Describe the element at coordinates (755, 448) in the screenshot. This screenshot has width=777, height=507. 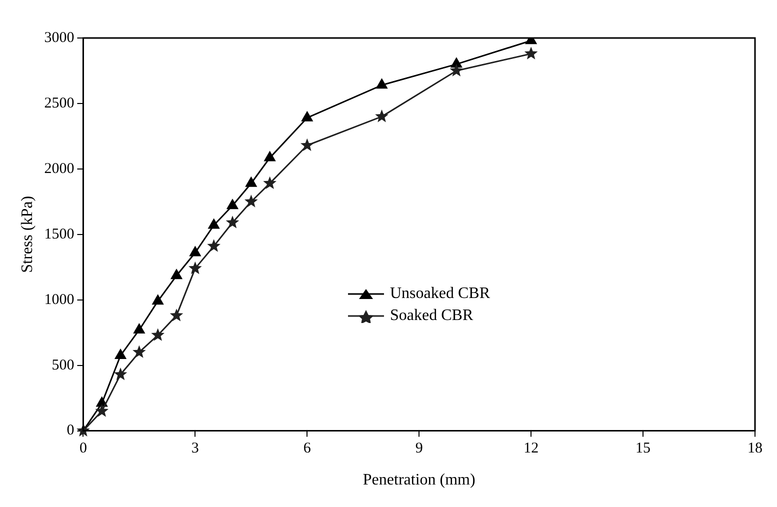
I see `x-tick-label: 18` at that location.